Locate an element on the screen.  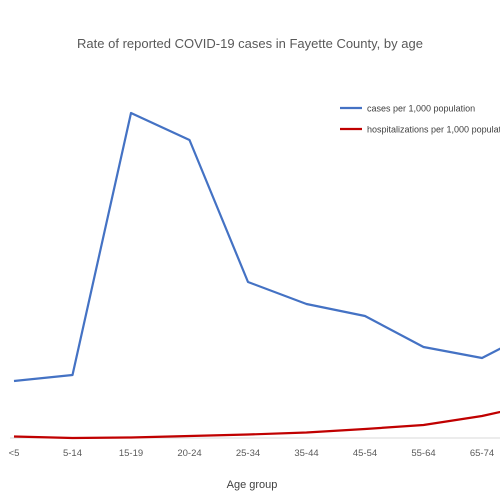
x-tick-label: 55-64 is located at coordinates (423, 453).